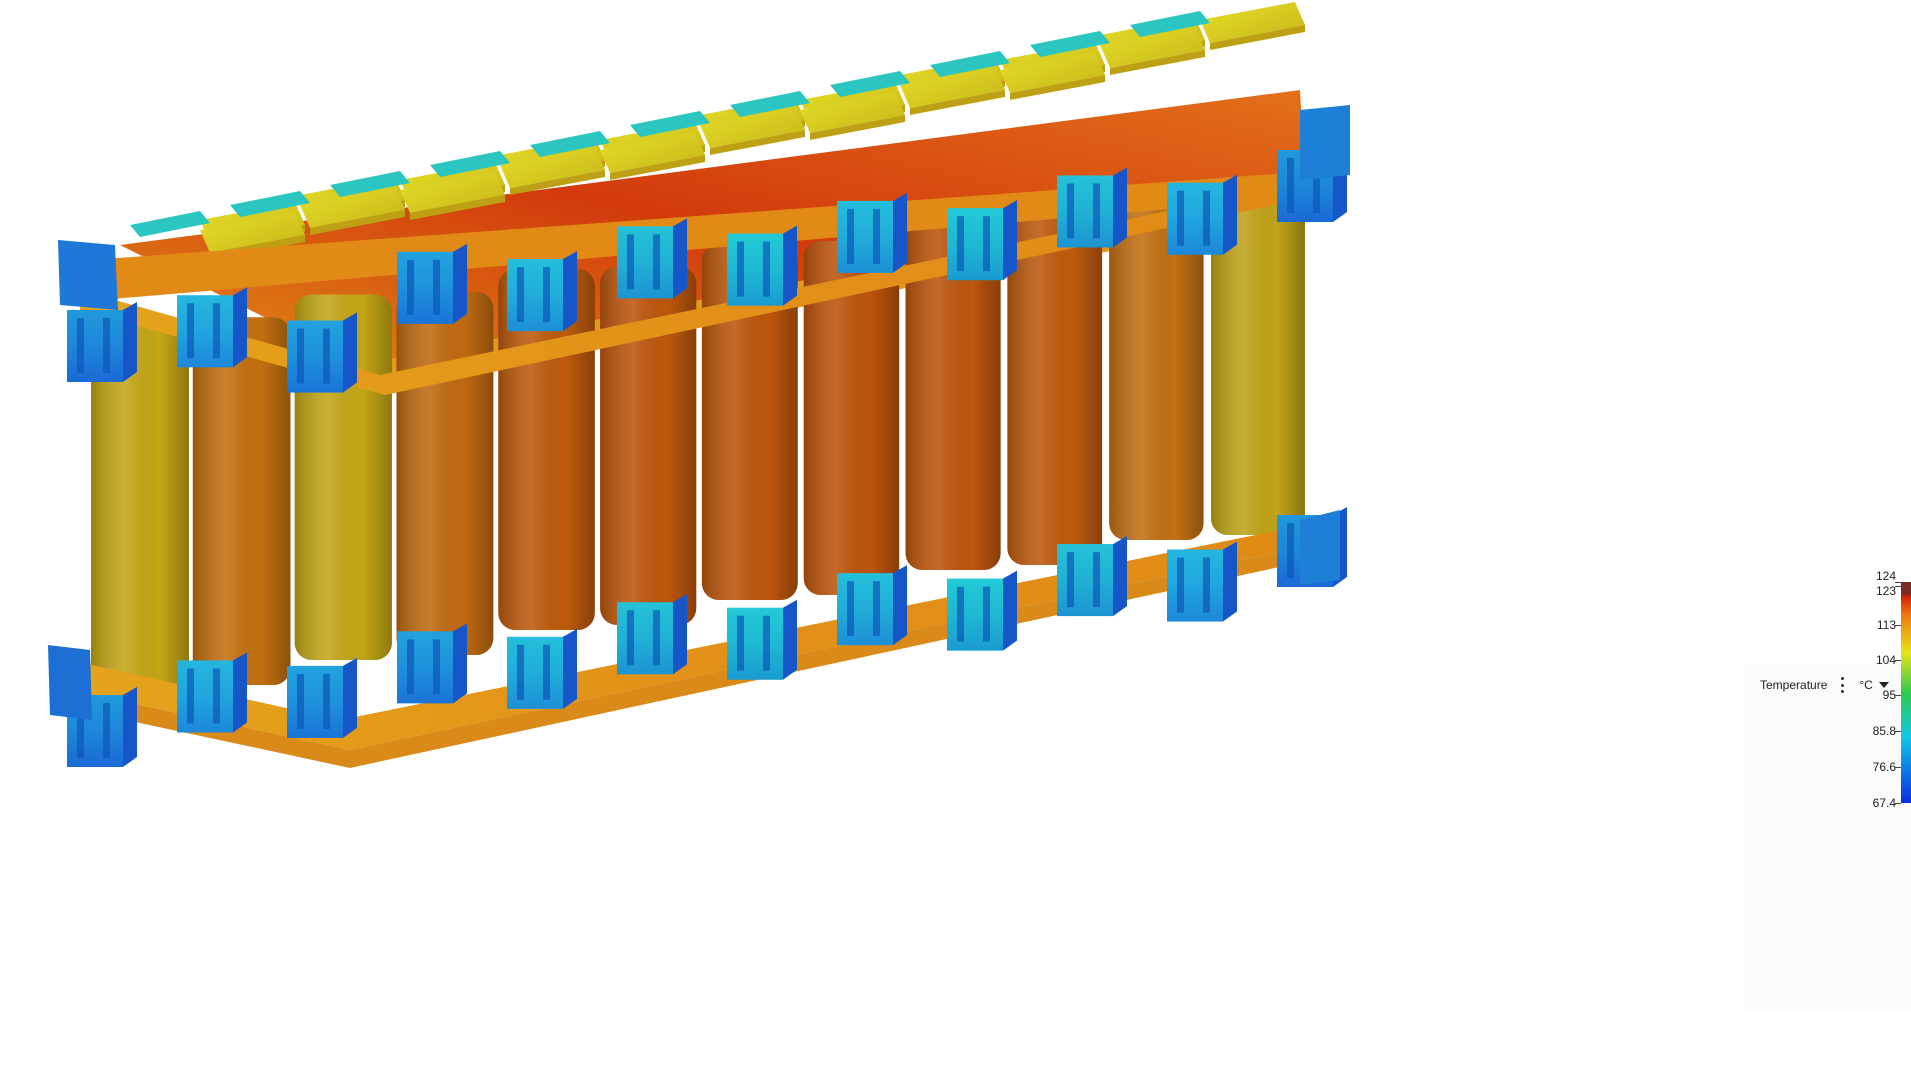  I want to click on legend-title: Temperature, so click(1794, 685).